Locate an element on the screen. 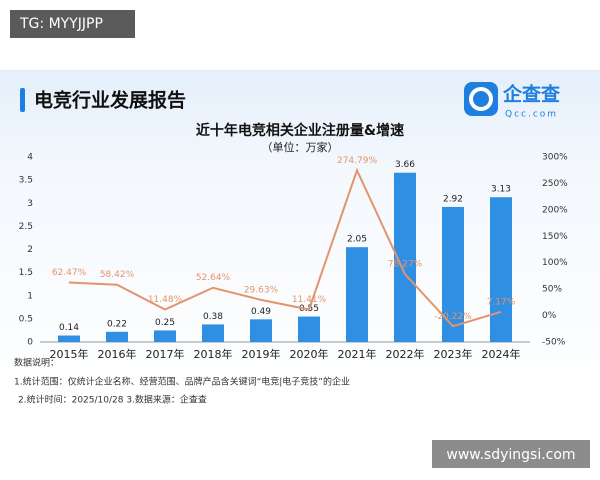 The image size is (600, 480). y-tick-label: 0.5 is located at coordinates (26, 319).